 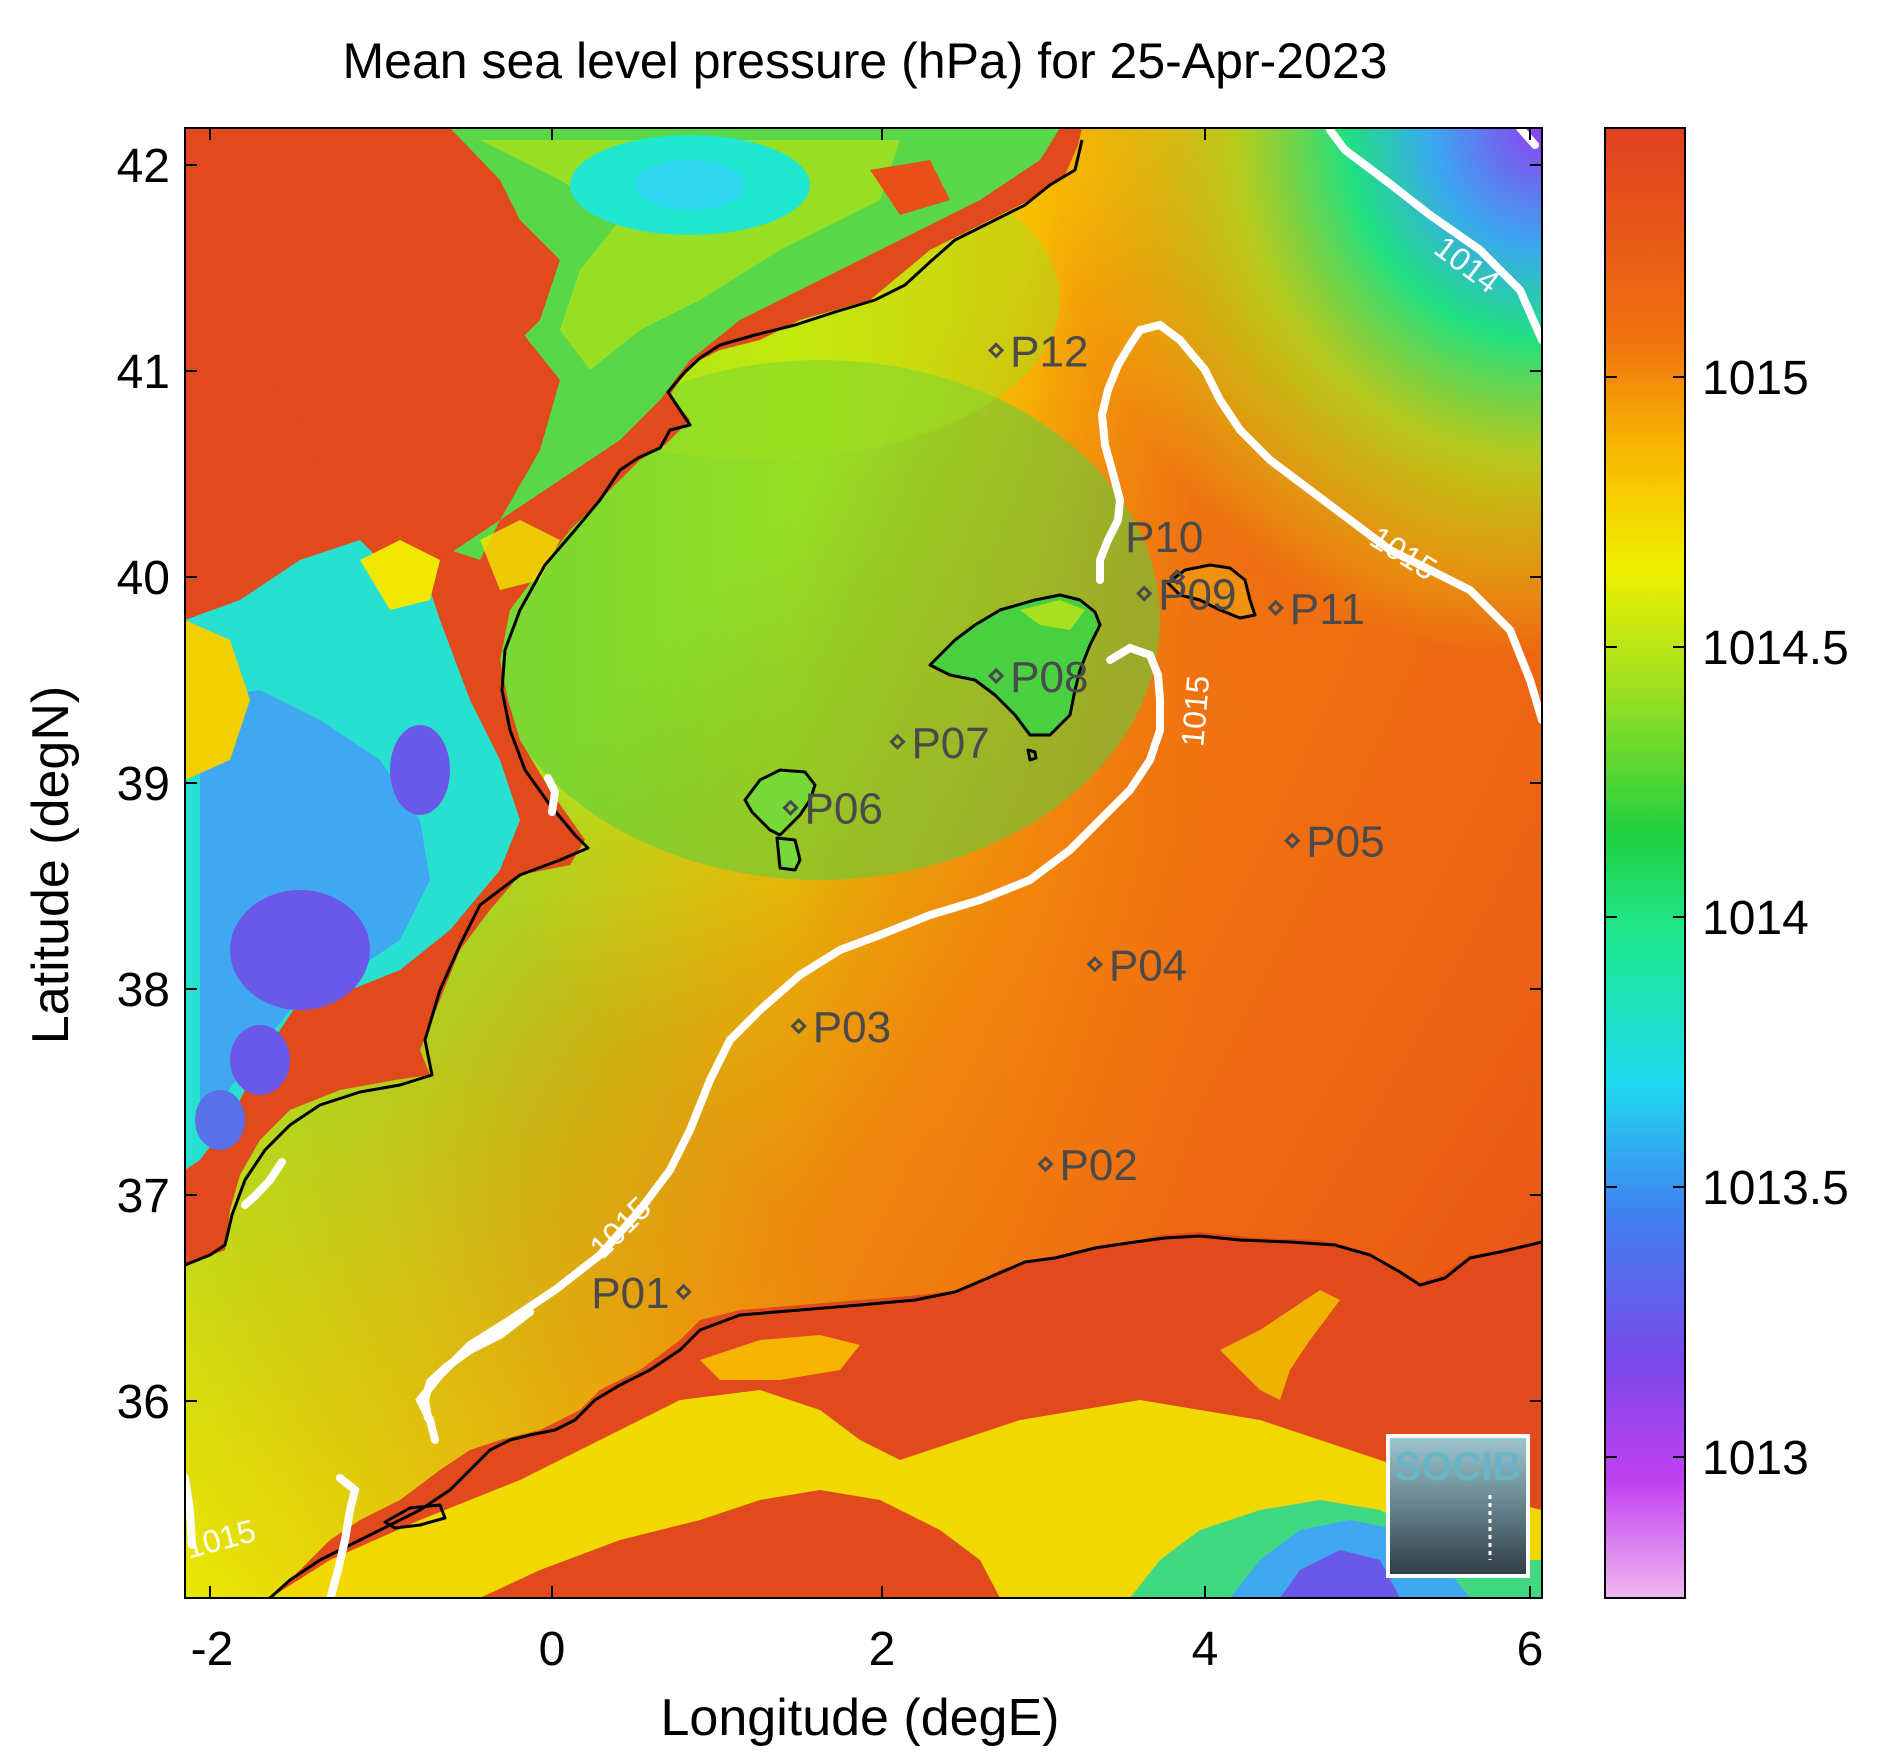 What do you see at coordinates (1726, 863) in the screenshot?
I see `colorbar: 1015 1014.5 1014 1013.5 1013` at bounding box center [1726, 863].